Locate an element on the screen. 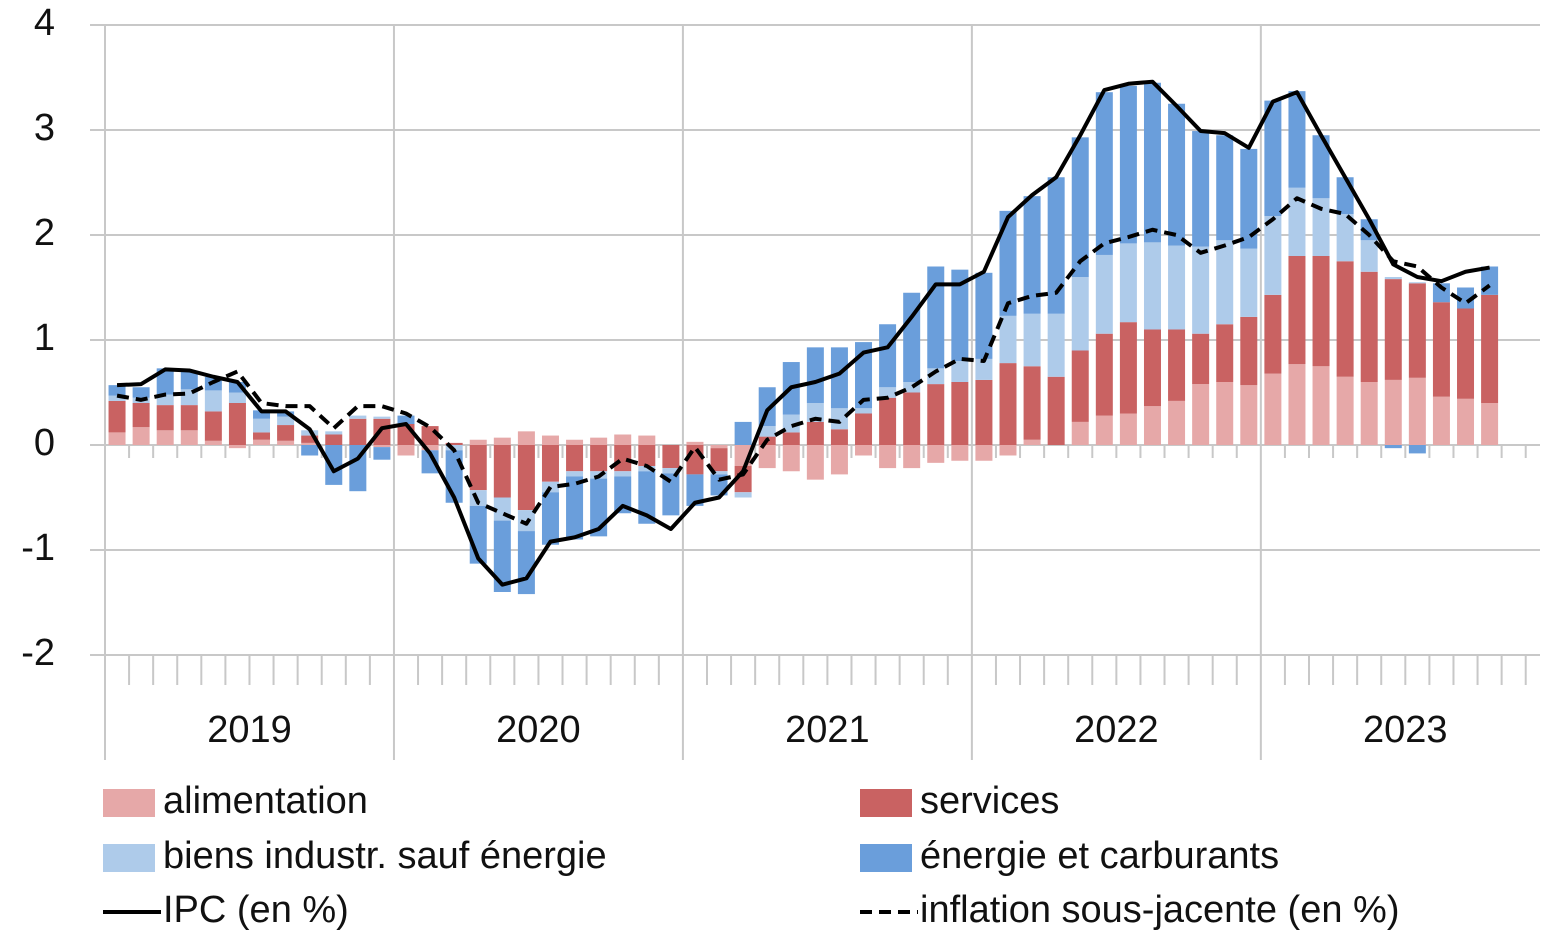  x-year-label: 2022 is located at coordinates (1116, 730).